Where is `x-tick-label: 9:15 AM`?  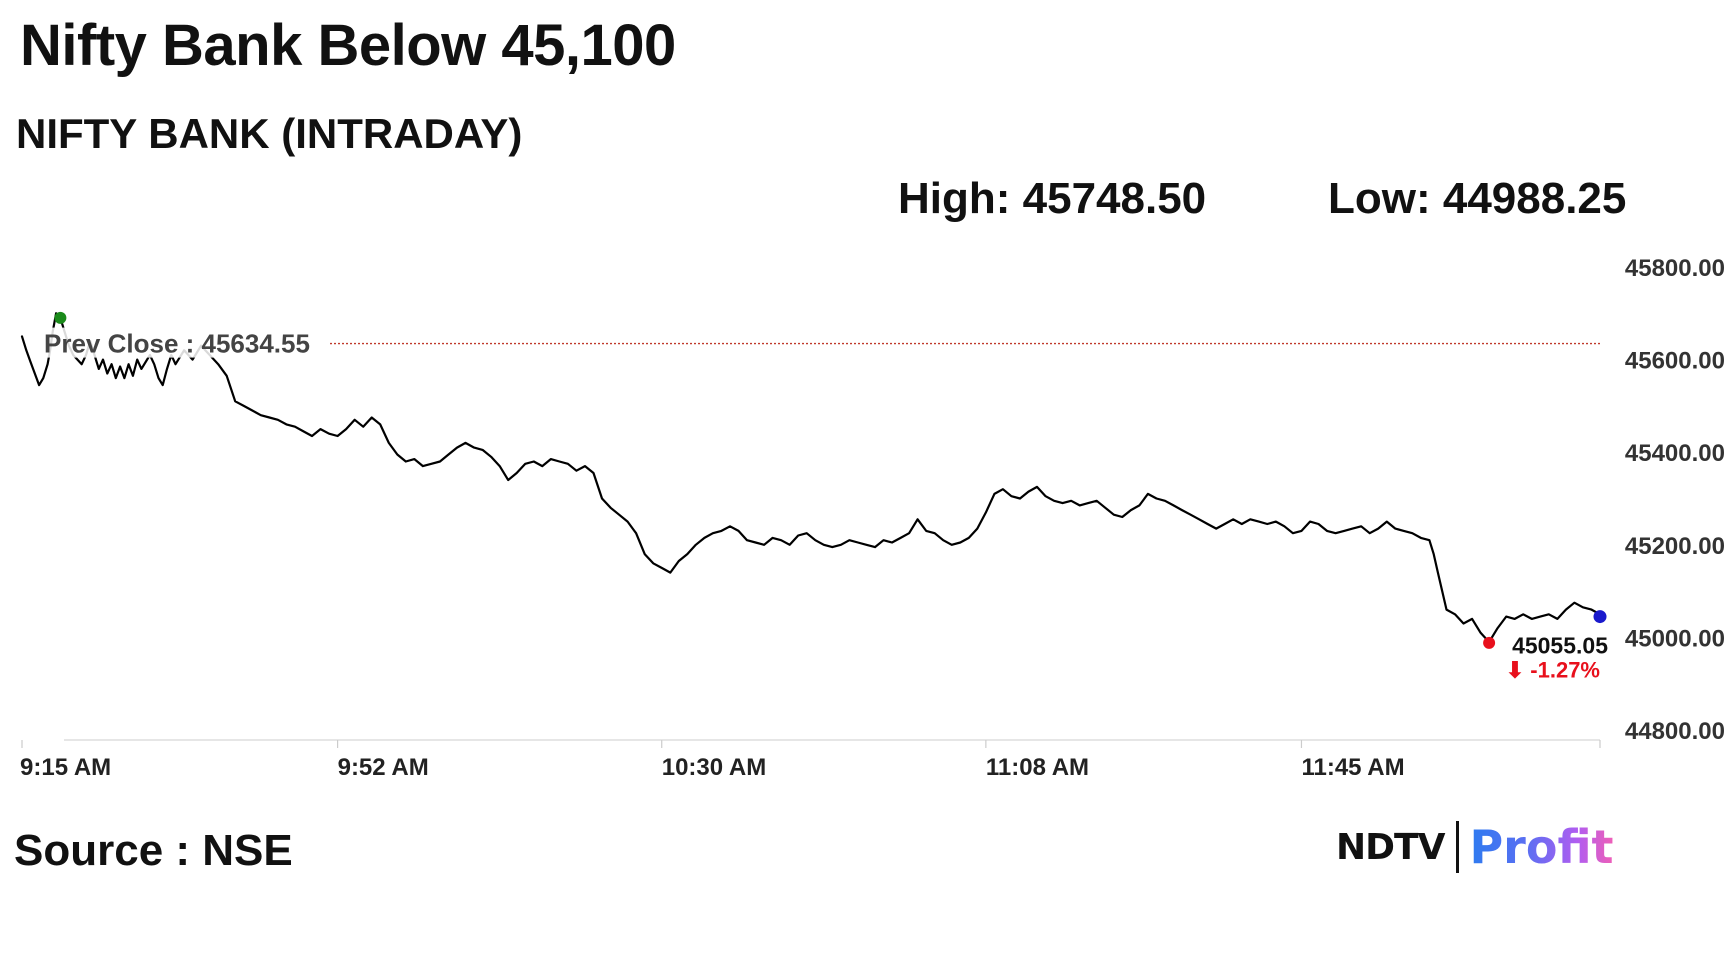 x-tick-label: 9:15 AM is located at coordinates (65, 767).